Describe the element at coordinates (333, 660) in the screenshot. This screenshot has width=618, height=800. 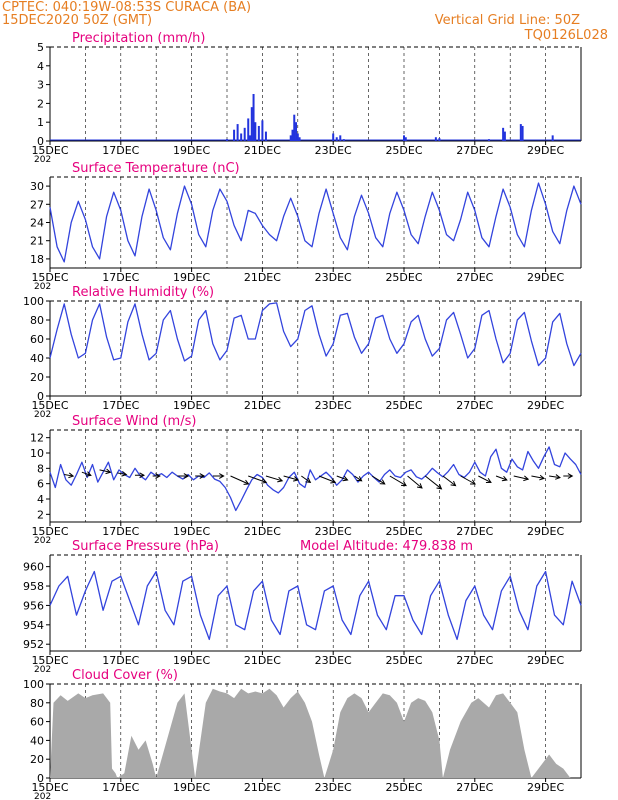
I see `pres-xtick-label: 23DEC` at that location.